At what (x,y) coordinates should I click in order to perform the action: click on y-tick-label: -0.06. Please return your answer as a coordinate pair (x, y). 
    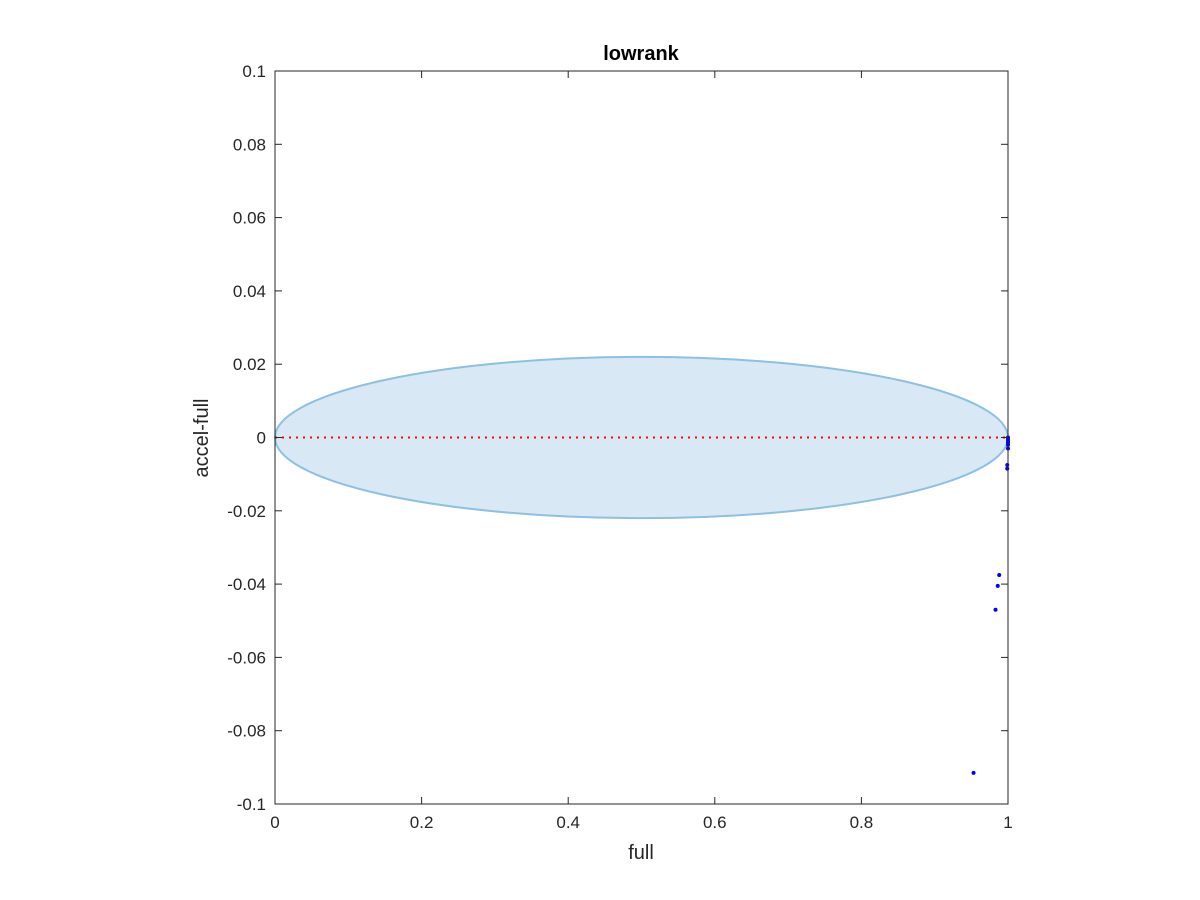
    Looking at the image, I should click on (246, 657).